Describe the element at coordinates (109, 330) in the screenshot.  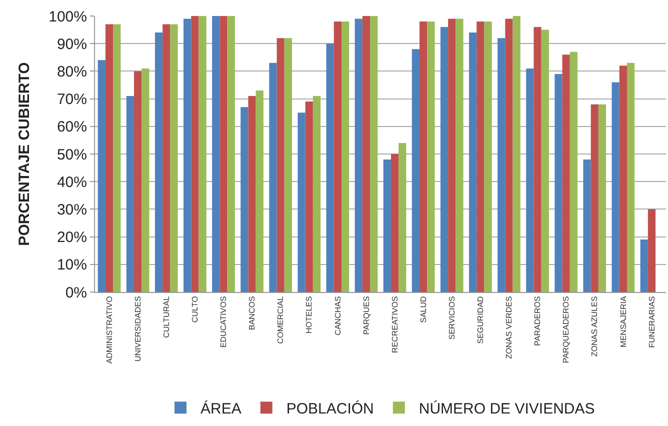
I see `x-tick-label: ADMINISTRATIVO` at that location.